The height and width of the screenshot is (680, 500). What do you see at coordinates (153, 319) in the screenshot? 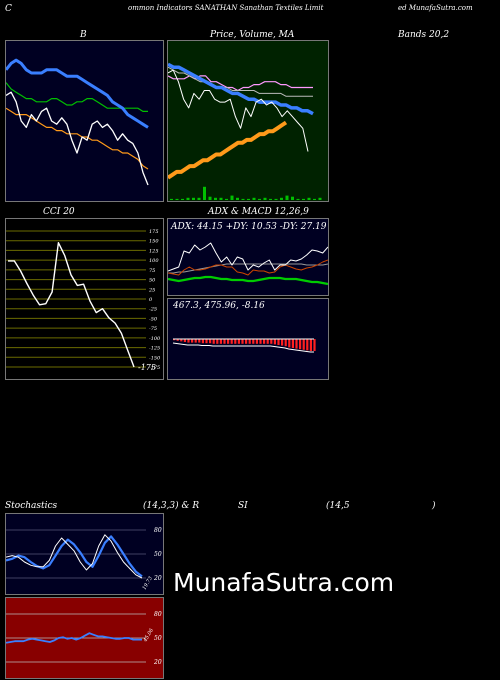
I see `cci-tick-label: -50` at bounding box center [153, 319].